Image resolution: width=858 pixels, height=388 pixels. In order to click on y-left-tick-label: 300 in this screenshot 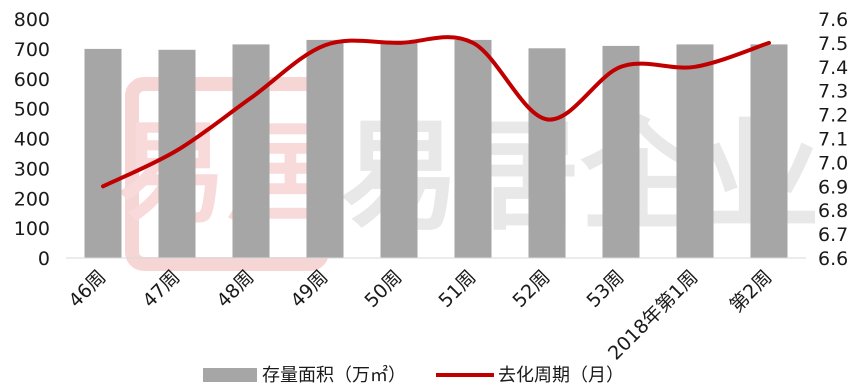, I will do `click(32, 169)`.